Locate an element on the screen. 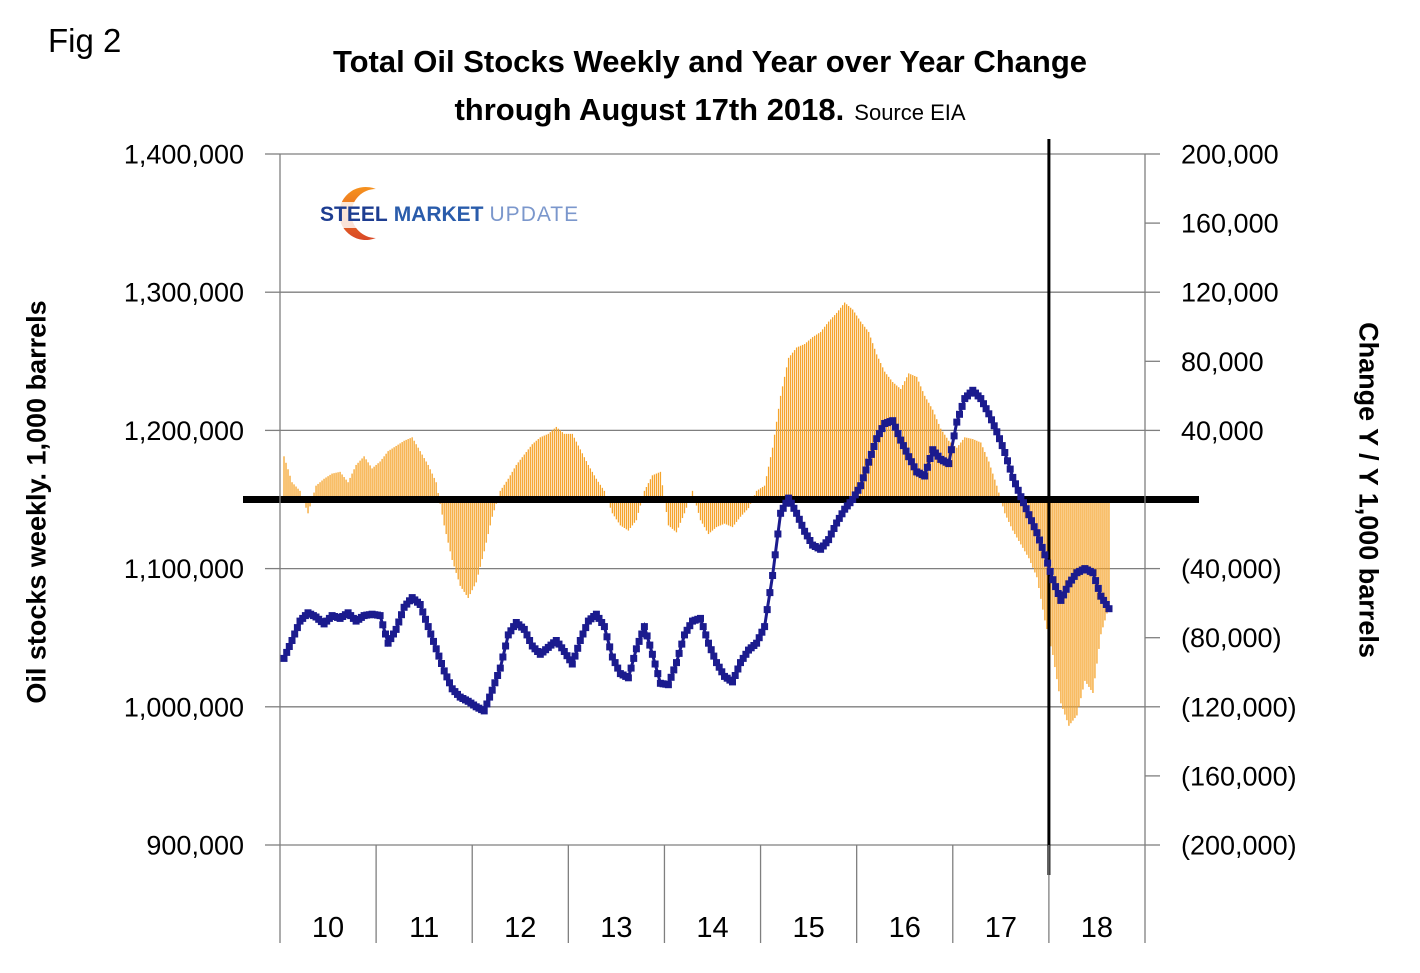 Image resolution: width=1420 pixels, height=973 pixels. year-label: 13 is located at coordinates (616, 928).